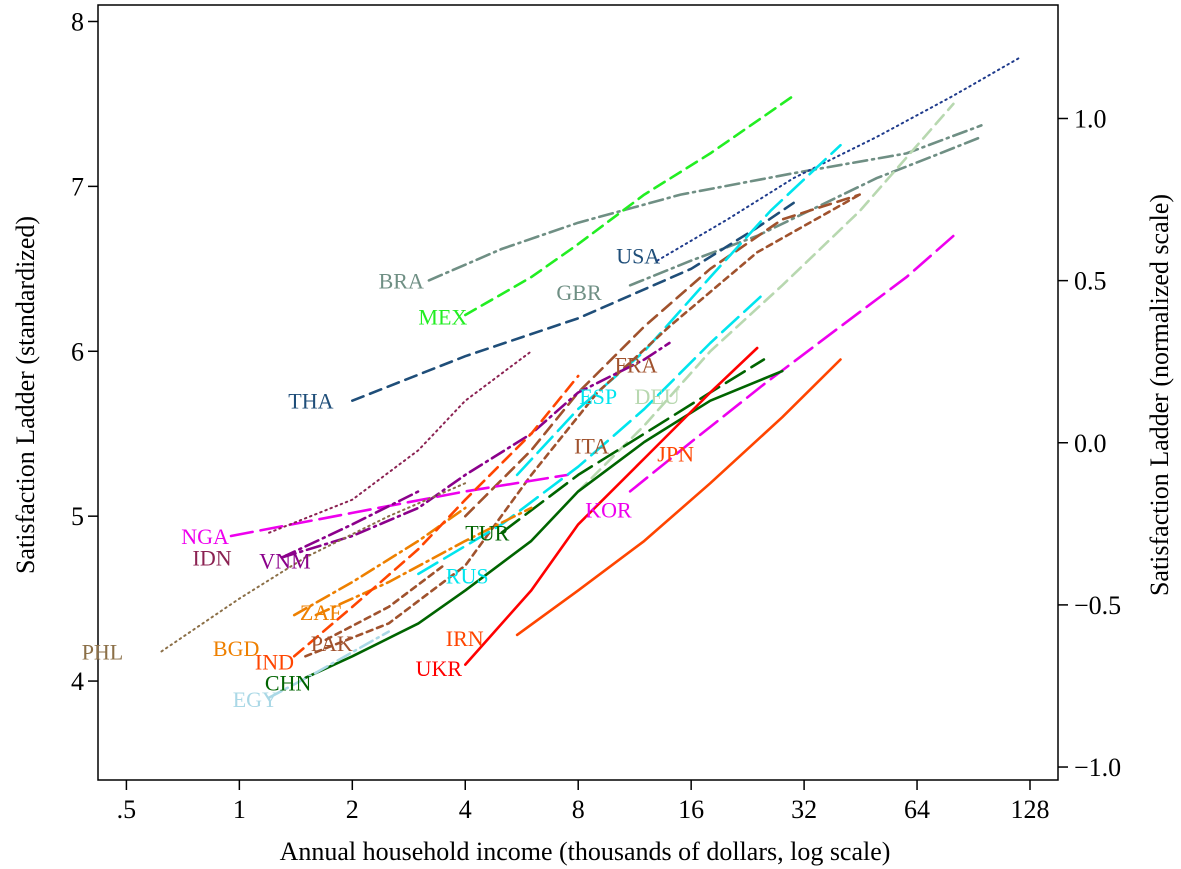 The image size is (1181, 869). I want to click on series-line-deu, so click(765, 297).